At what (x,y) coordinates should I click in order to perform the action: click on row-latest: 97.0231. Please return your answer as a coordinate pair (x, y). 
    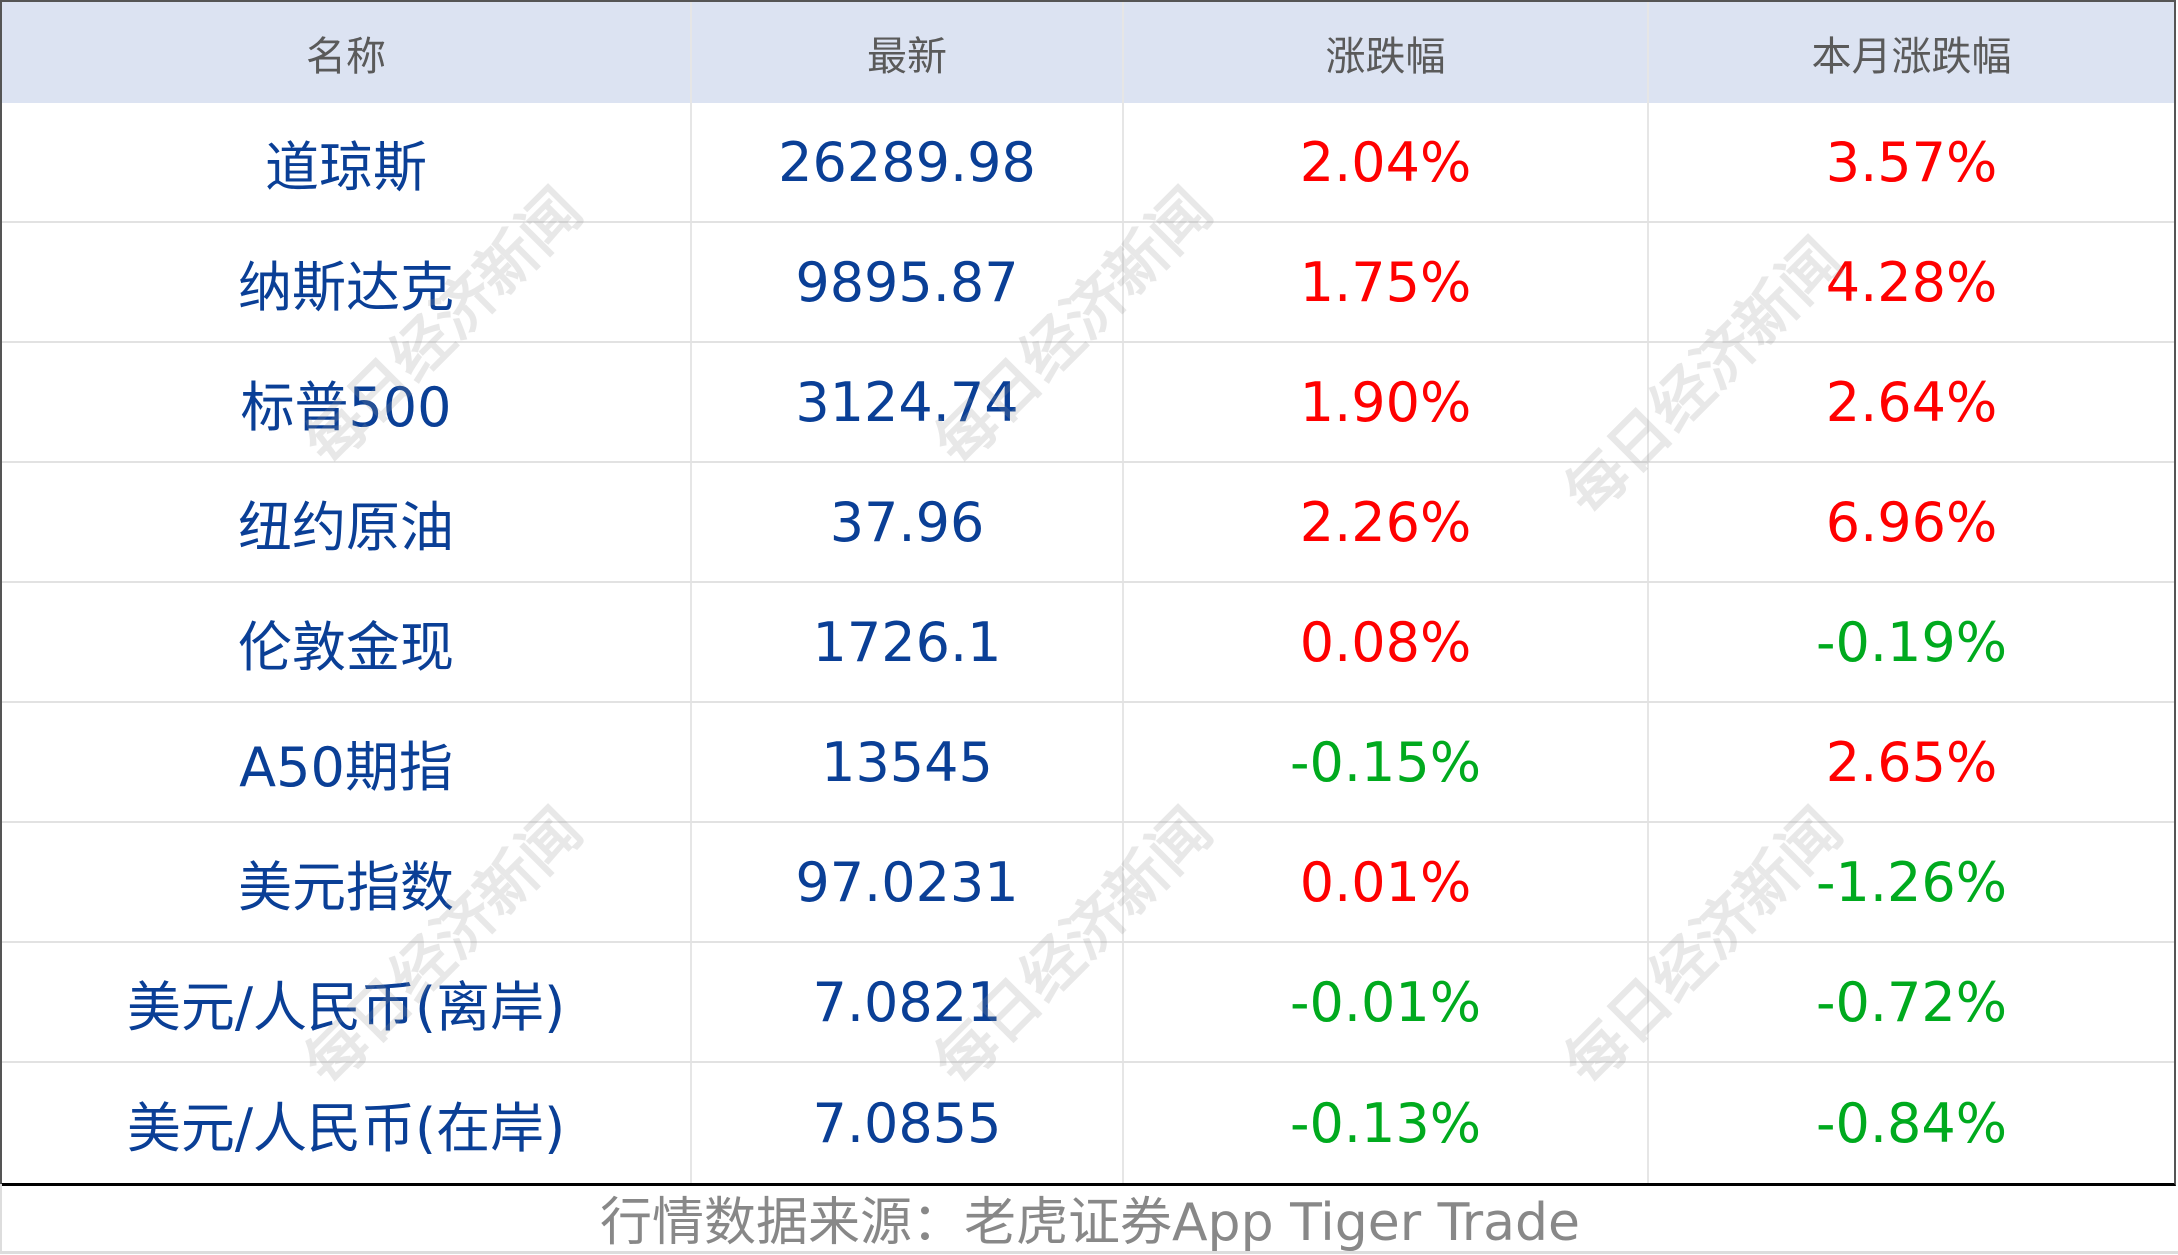
    Looking at the image, I should click on (908, 882).